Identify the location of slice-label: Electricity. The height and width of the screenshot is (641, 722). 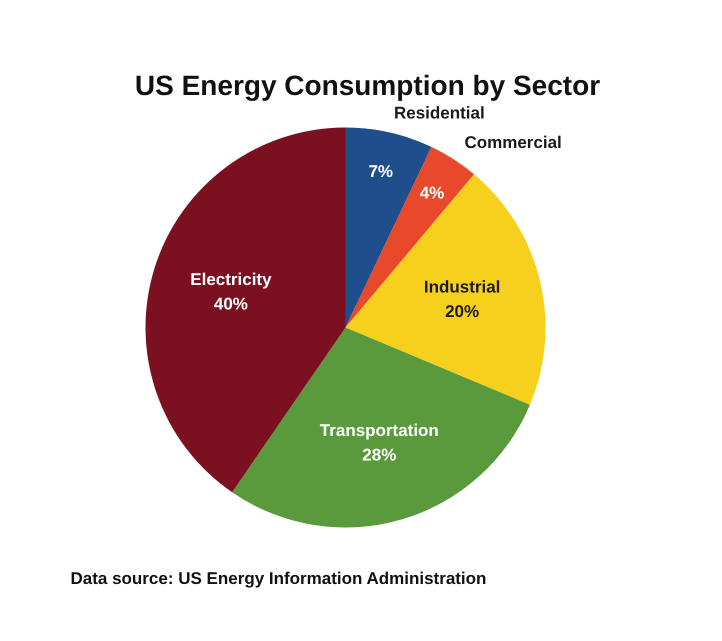
(231, 280).